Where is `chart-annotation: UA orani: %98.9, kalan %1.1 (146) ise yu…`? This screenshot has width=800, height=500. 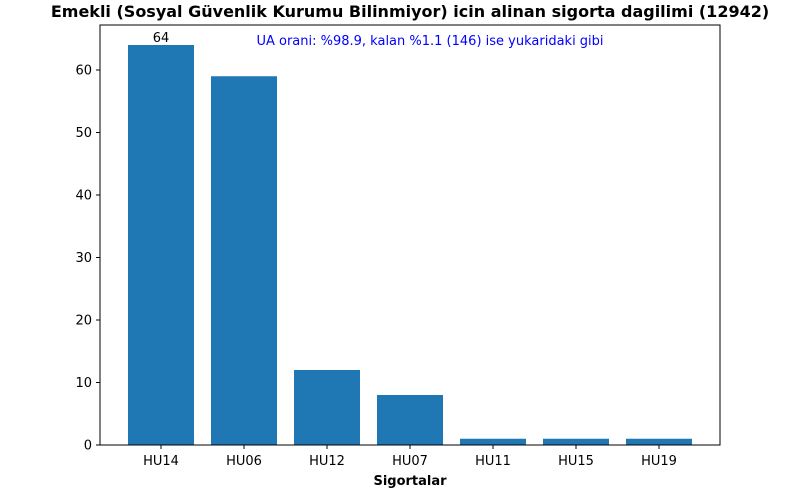
chart-annotation: UA orani: %98.9, kalan %1.1 (146) ise yu… is located at coordinates (429, 41).